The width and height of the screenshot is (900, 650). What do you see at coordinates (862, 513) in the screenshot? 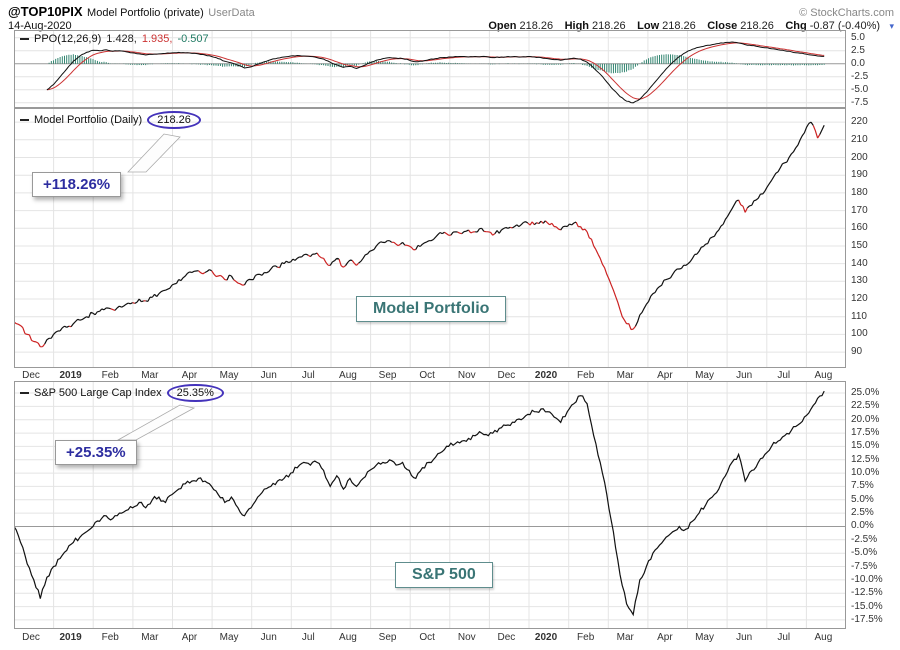
I see `y-axis-label: 2.5%` at bounding box center [862, 513].